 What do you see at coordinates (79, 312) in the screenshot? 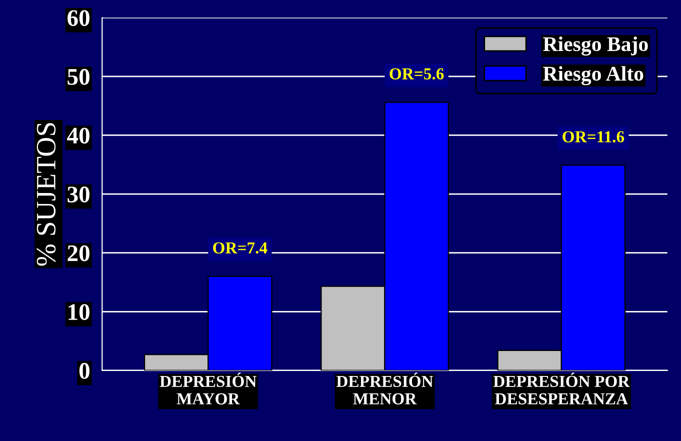
I see `y-tick-label: 10` at bounding box center [79, 312].